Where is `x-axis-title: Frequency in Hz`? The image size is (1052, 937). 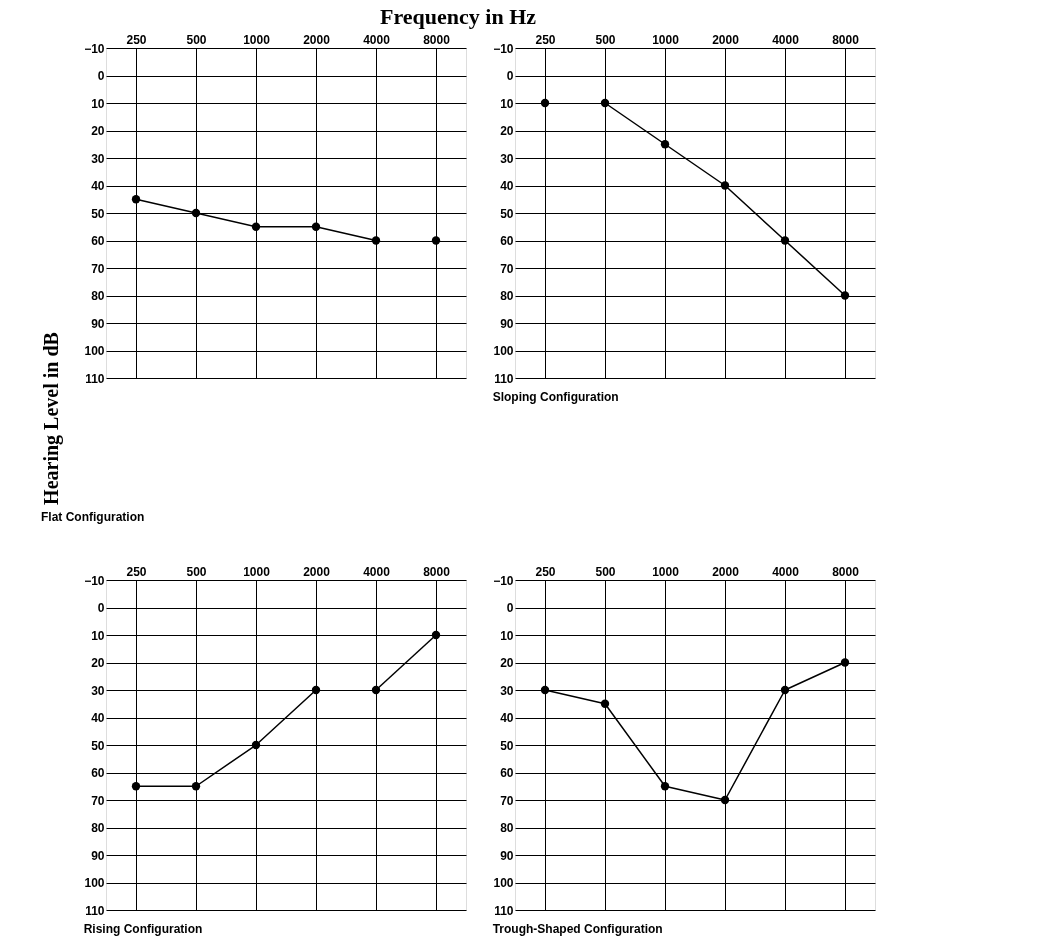
x-axis-title: Frequency in Hz is located at coordinates (458, 16).